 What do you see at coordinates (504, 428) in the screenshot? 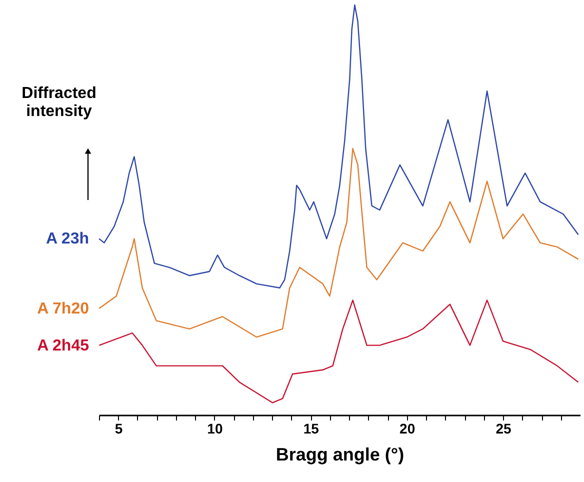
I see `x-tick-label: 25` at bounding box center [504, 428].